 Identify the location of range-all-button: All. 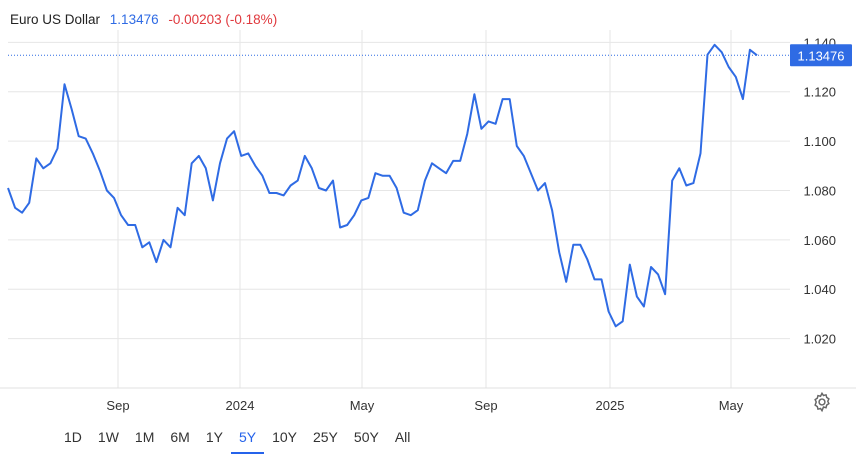
(403, 437).